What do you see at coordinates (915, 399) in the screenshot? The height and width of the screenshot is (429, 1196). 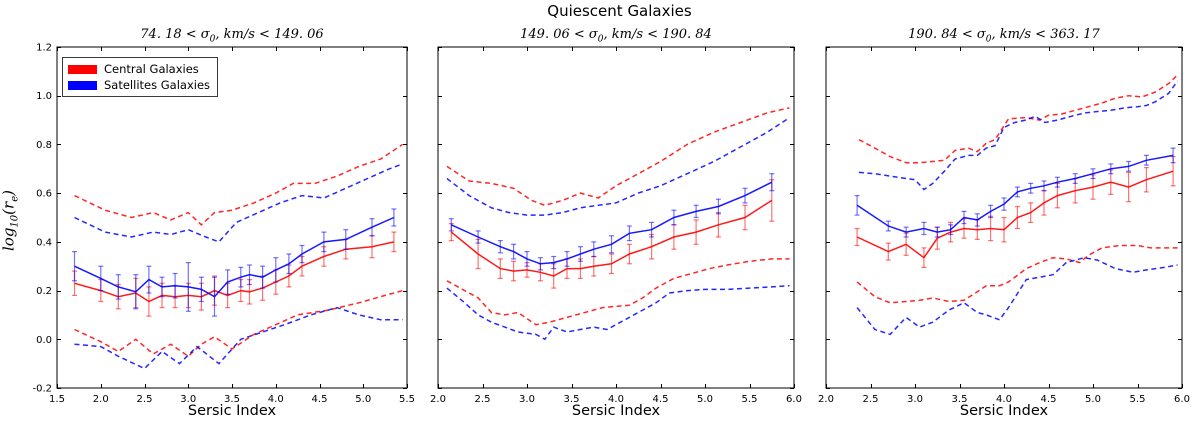 I see `panel-3-xtick-label: 3.0` at bounding box center [915, 399].